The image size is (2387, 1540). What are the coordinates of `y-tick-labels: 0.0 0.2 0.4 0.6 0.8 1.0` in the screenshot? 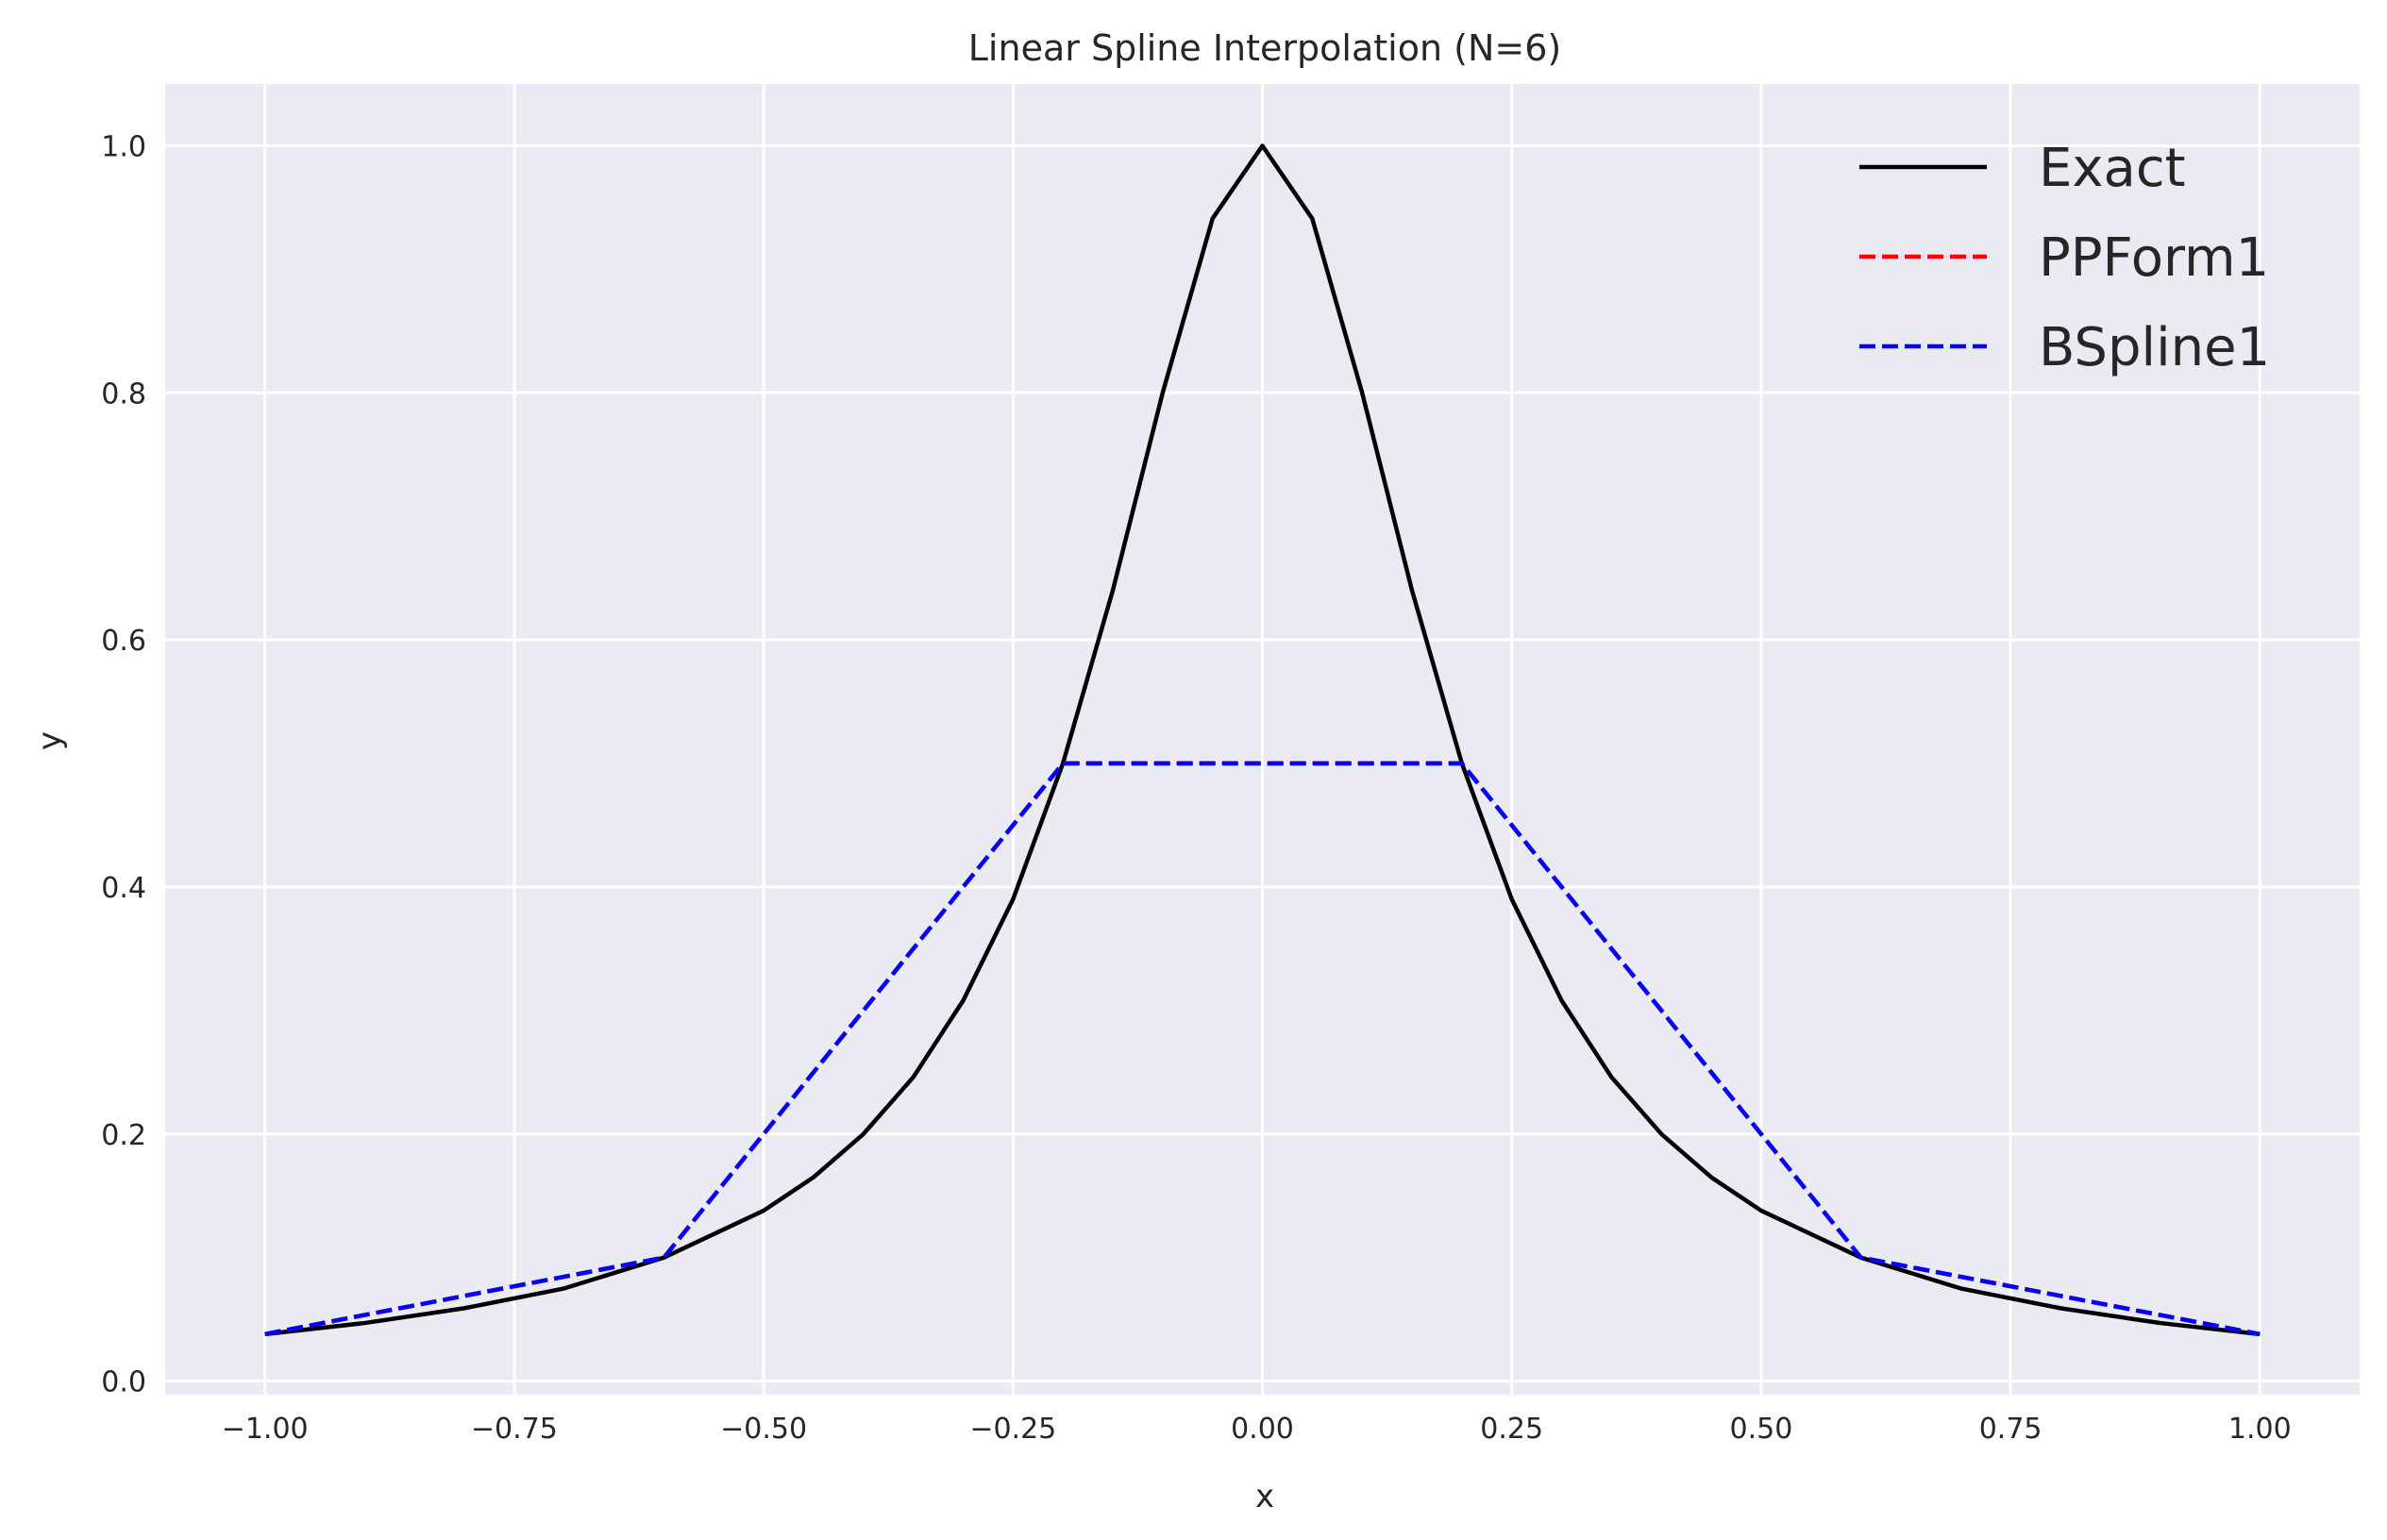 It's located at (124, 764).